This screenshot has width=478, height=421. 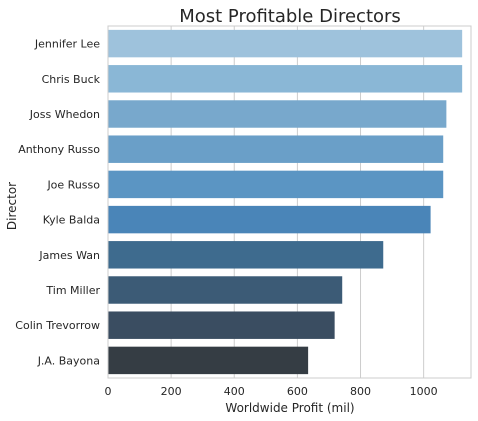 I want to click on y-tick-label: Anthony Russo, so click(x=59, y=149).